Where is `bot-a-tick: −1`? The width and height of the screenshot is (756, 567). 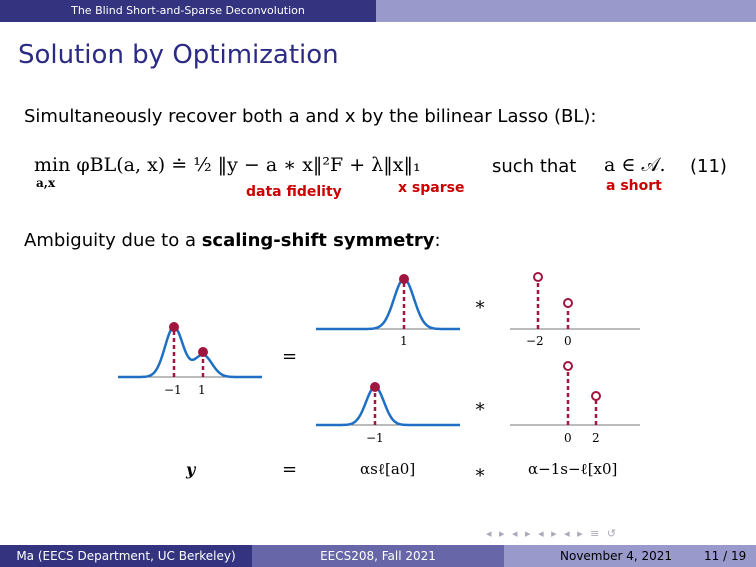
bot-a-tick: −1 is located at coordinates (375, 438).